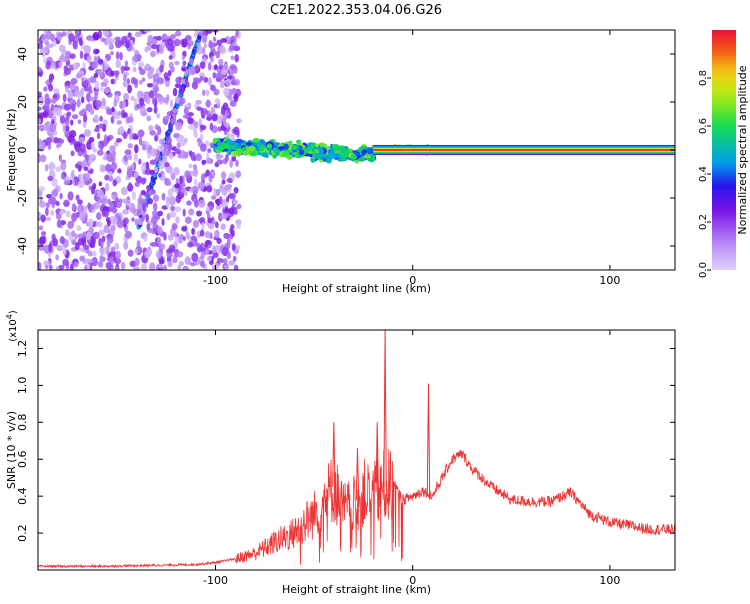  I want to click on heatmap-feature-noise-cloud, so click(140, 150).